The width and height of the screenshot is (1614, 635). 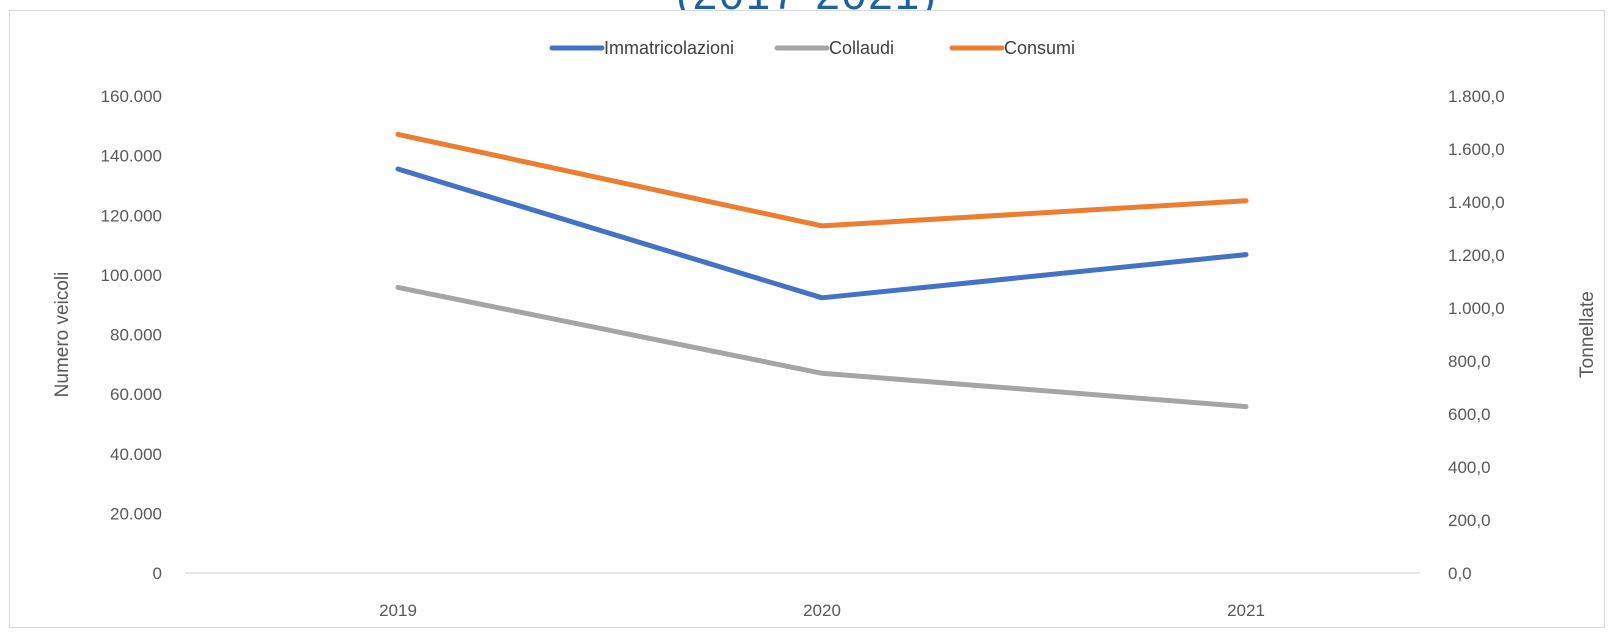 I want to click on legend: Immatricolazioni Collaudi Consumi, so click(x=812, y=48).